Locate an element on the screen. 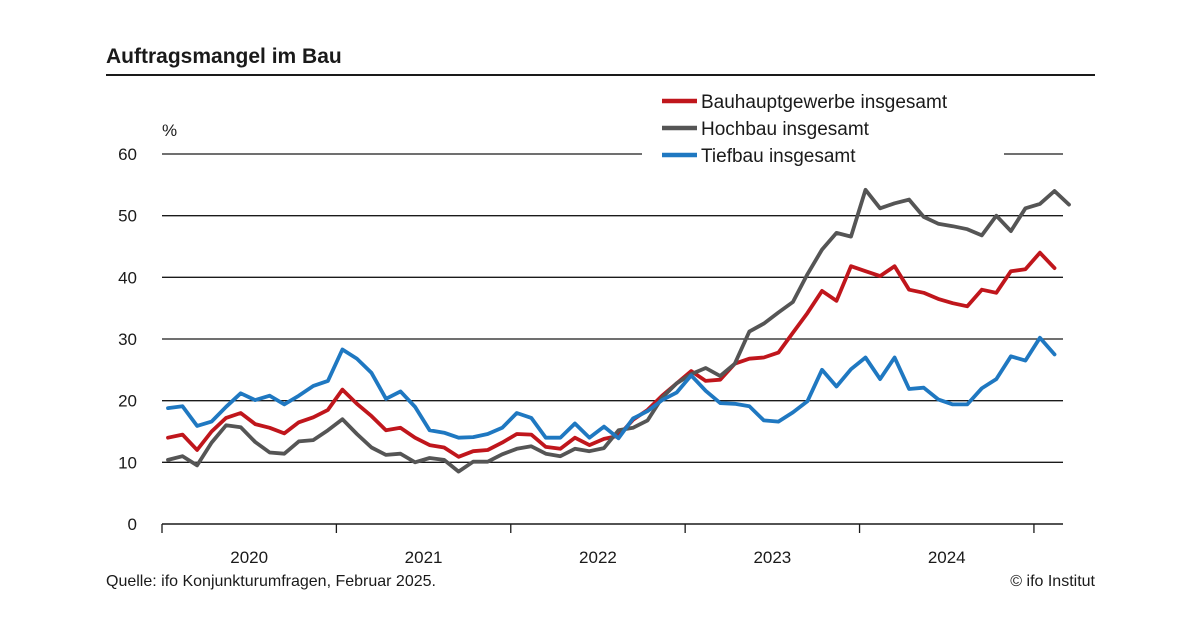  x-tick-label: 2021 is located at coordinates (424, 557).